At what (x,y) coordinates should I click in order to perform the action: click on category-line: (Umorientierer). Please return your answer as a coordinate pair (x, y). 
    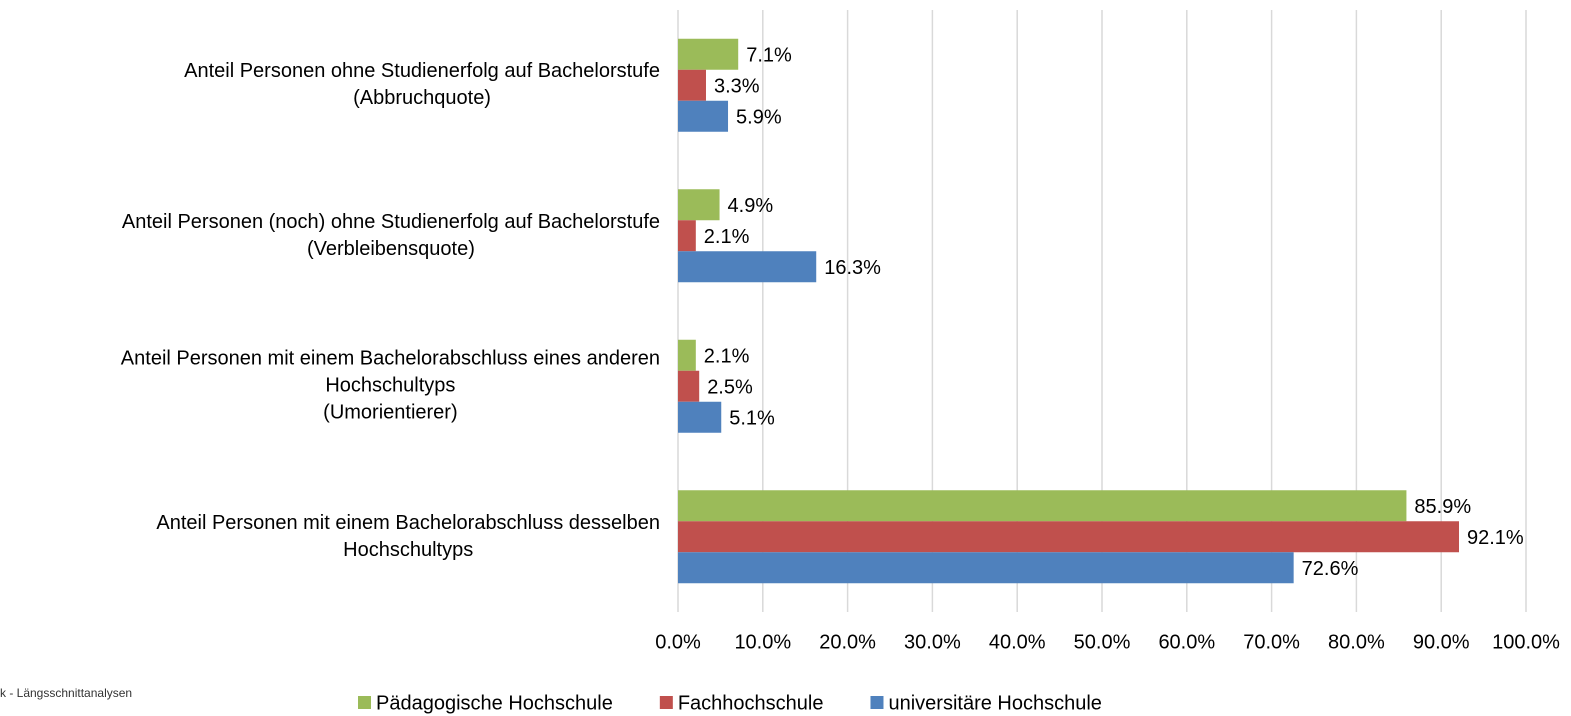
    Looking at the image, I should click on (390, 412).